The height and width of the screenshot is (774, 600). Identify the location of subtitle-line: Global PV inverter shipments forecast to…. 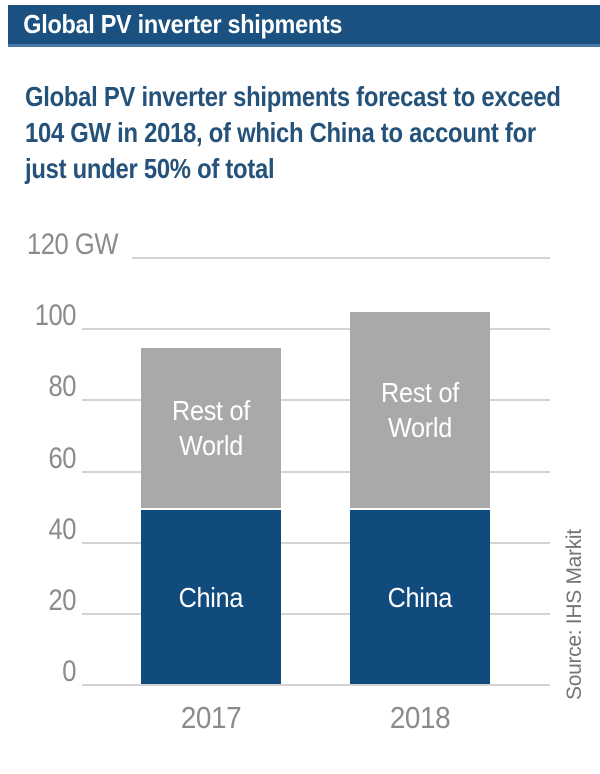
(293, 96).